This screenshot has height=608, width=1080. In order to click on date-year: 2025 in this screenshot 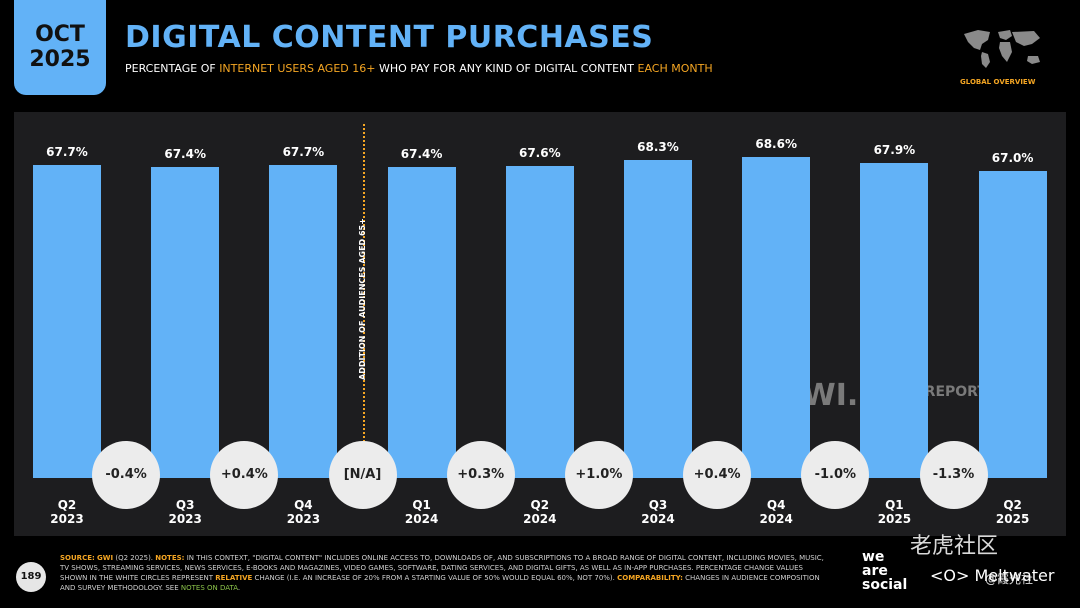, I will do `click(60, 59)`.